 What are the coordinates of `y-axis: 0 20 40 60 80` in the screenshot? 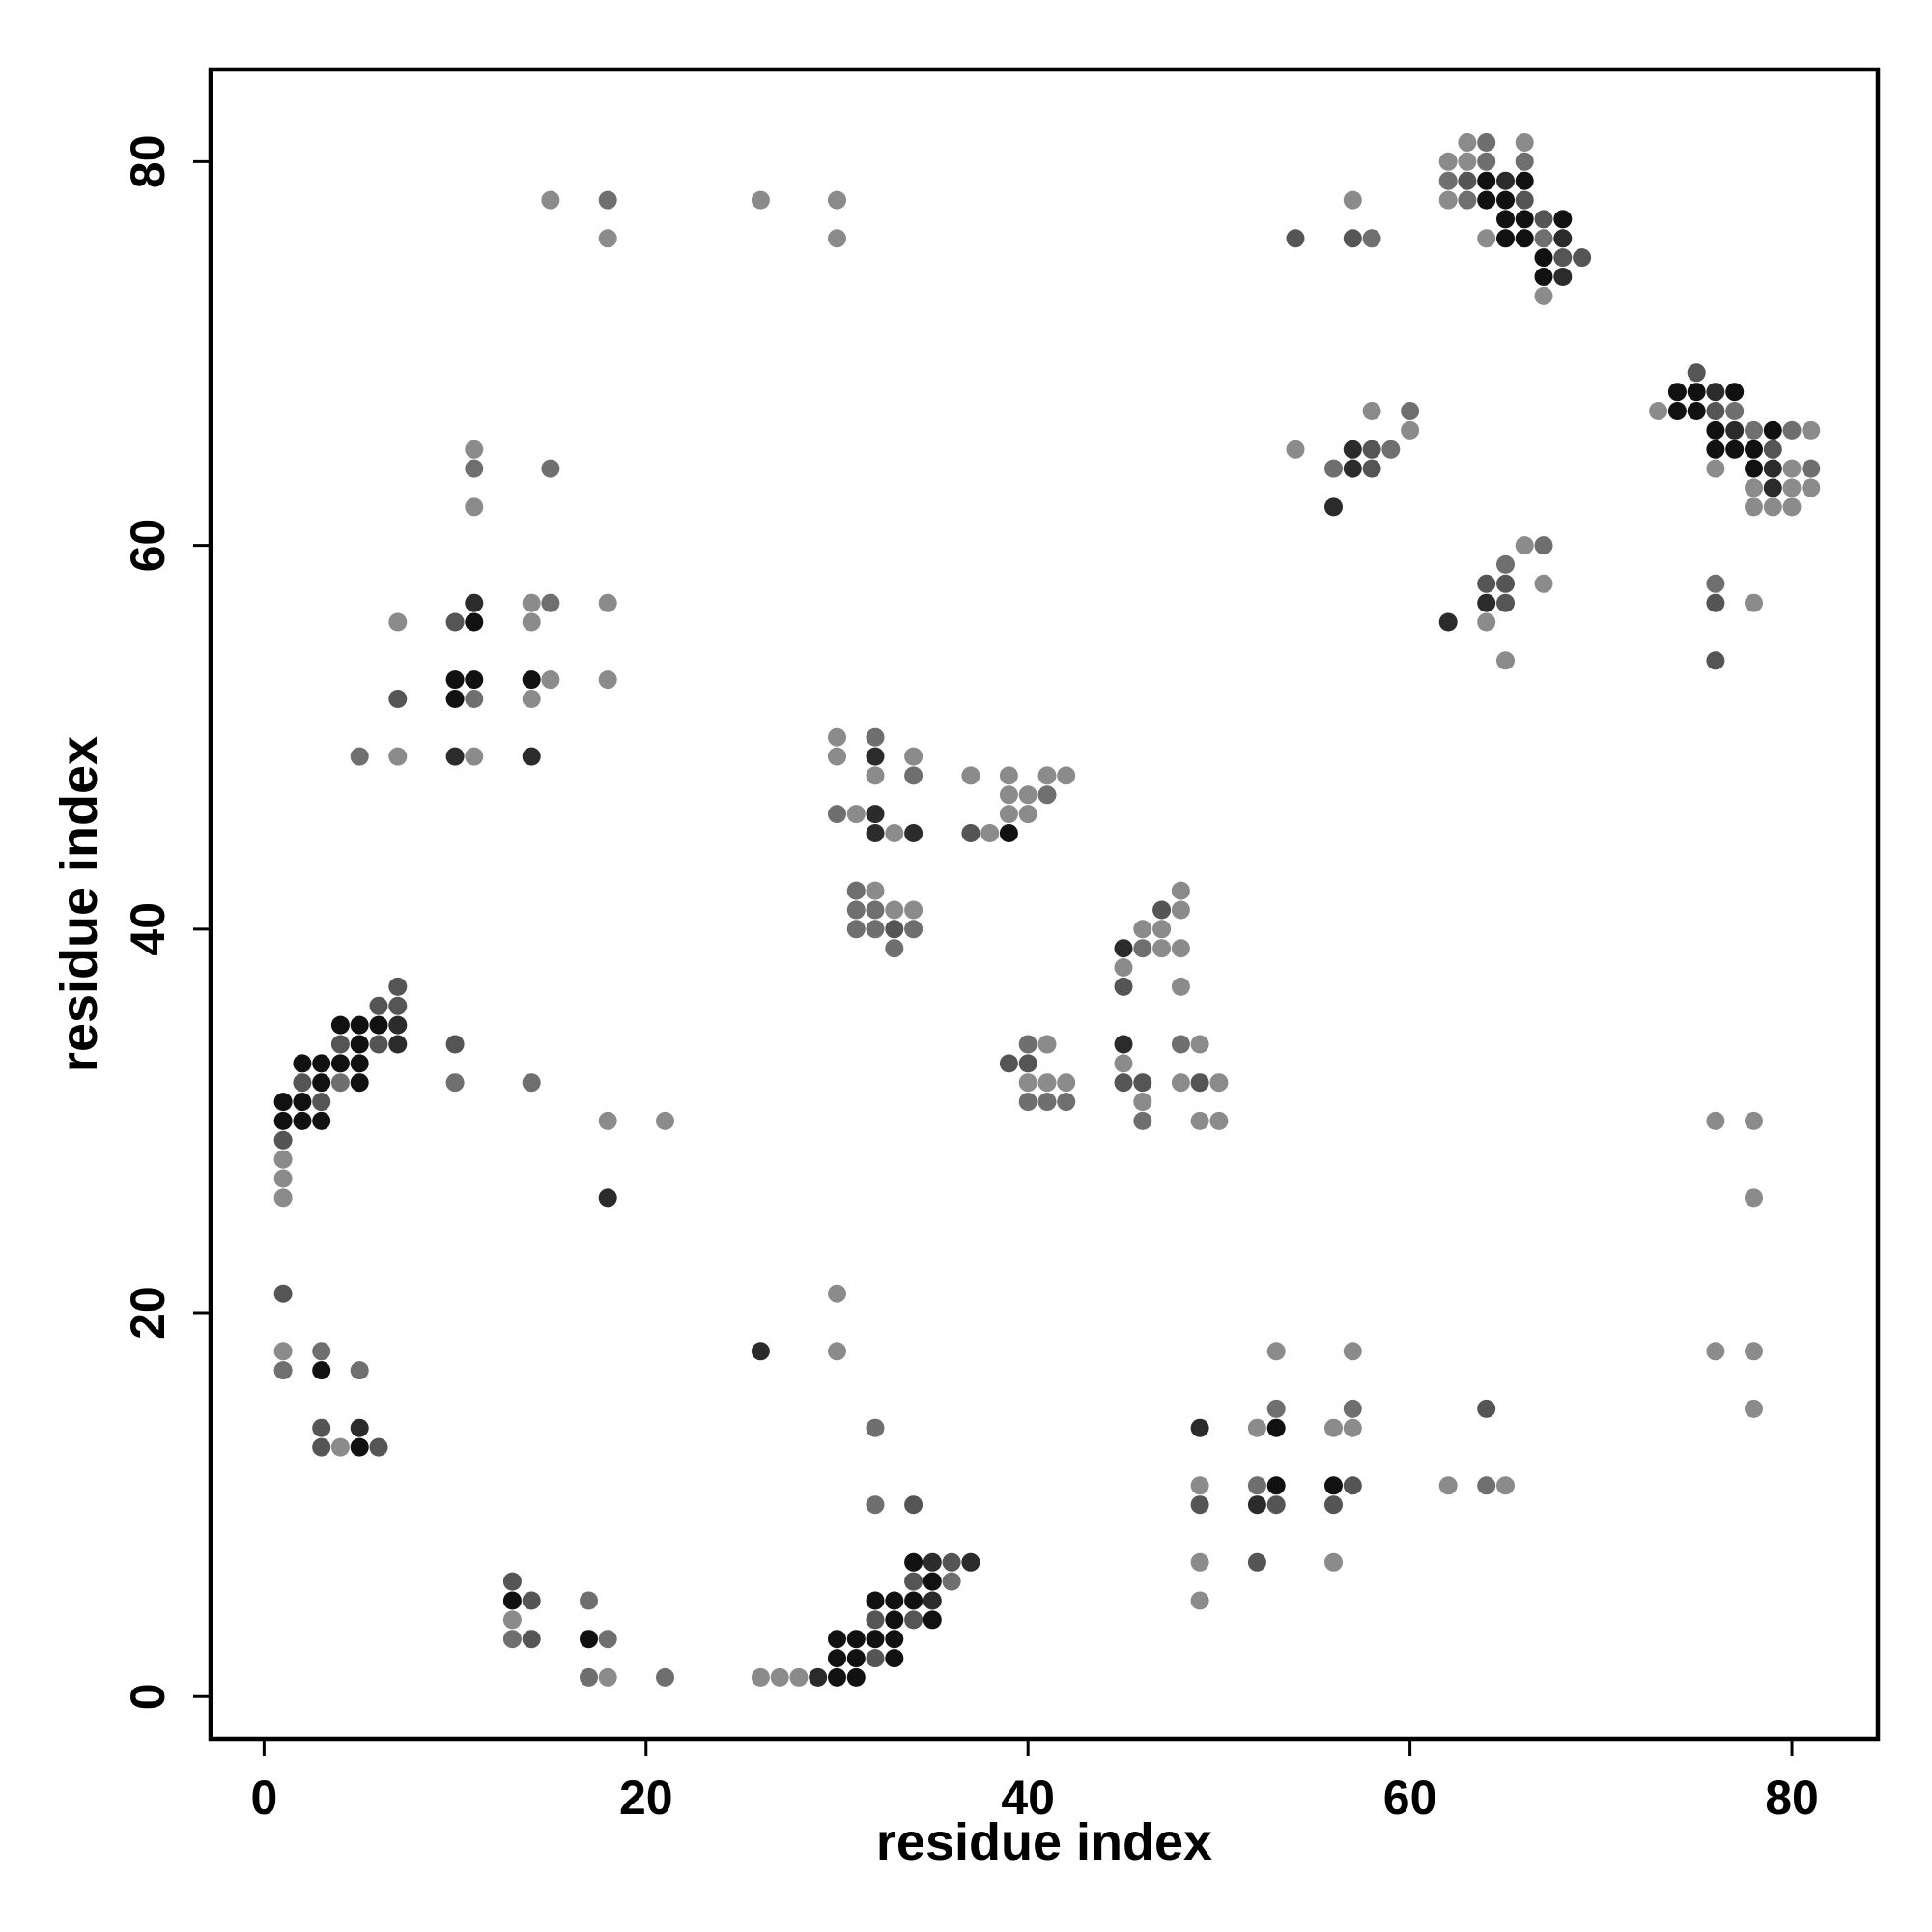 It's located at (166, 922).